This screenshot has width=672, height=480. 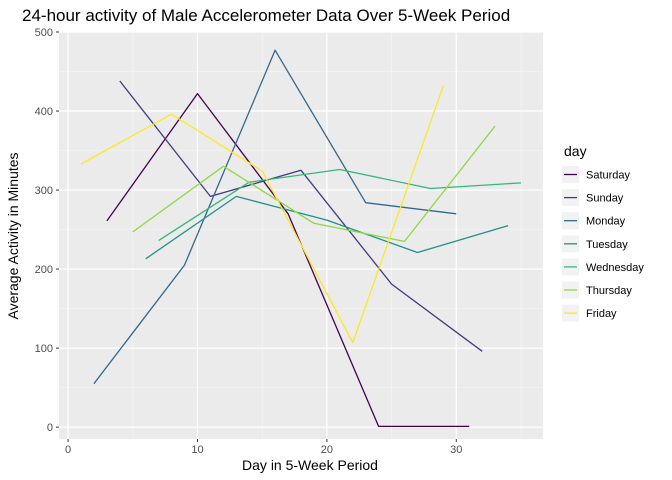 What do you see at coordinates (44, 191) in the screenshot?
I see `y-tick-label: 300` at bounding box center [44, 191].